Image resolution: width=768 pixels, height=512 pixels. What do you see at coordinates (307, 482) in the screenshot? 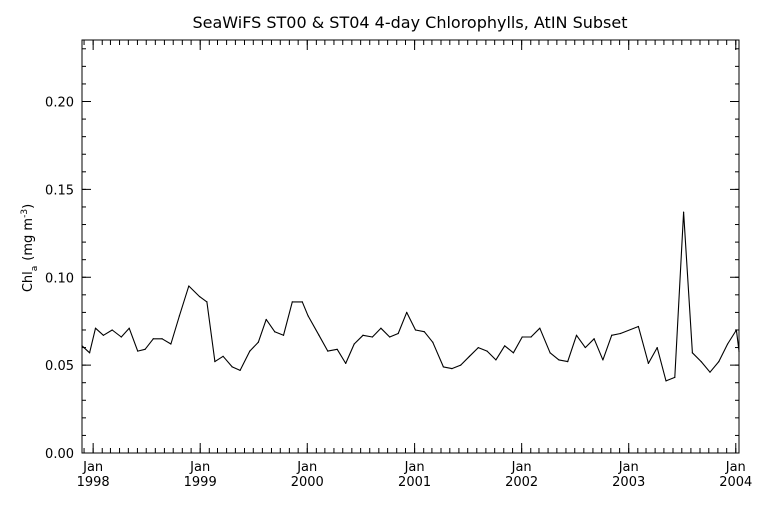
I see `x-tick-label-year: 2000` at bounding box center [307, 482].